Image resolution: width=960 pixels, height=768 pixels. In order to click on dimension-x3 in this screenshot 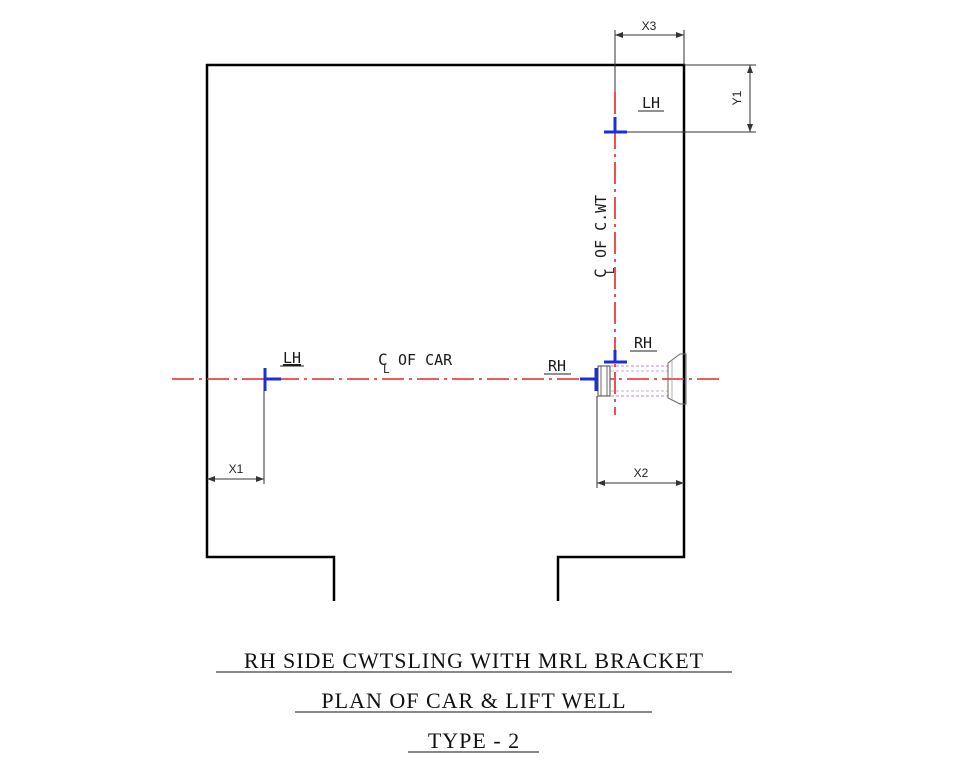, I will do `click(649, 61)`.